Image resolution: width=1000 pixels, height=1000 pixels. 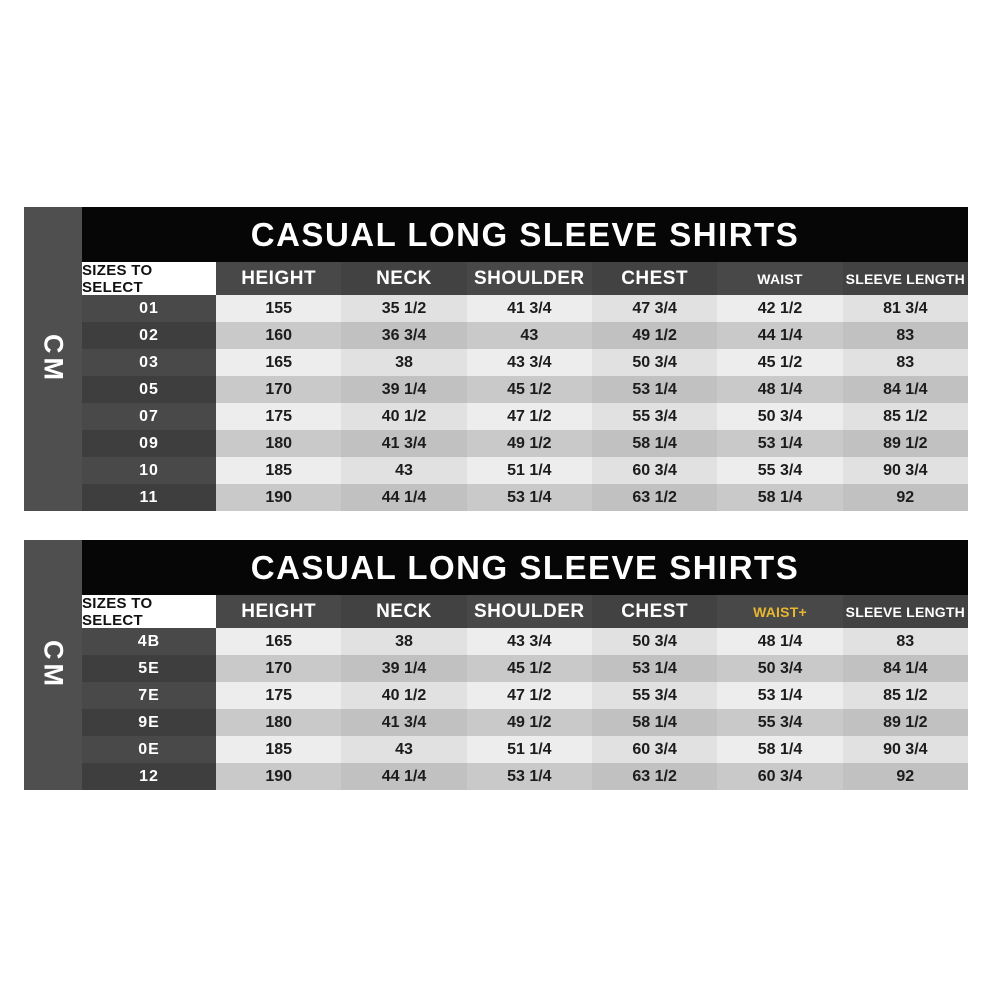 I want to click on column-header: HEIGHT, so click(x=279, y=611).